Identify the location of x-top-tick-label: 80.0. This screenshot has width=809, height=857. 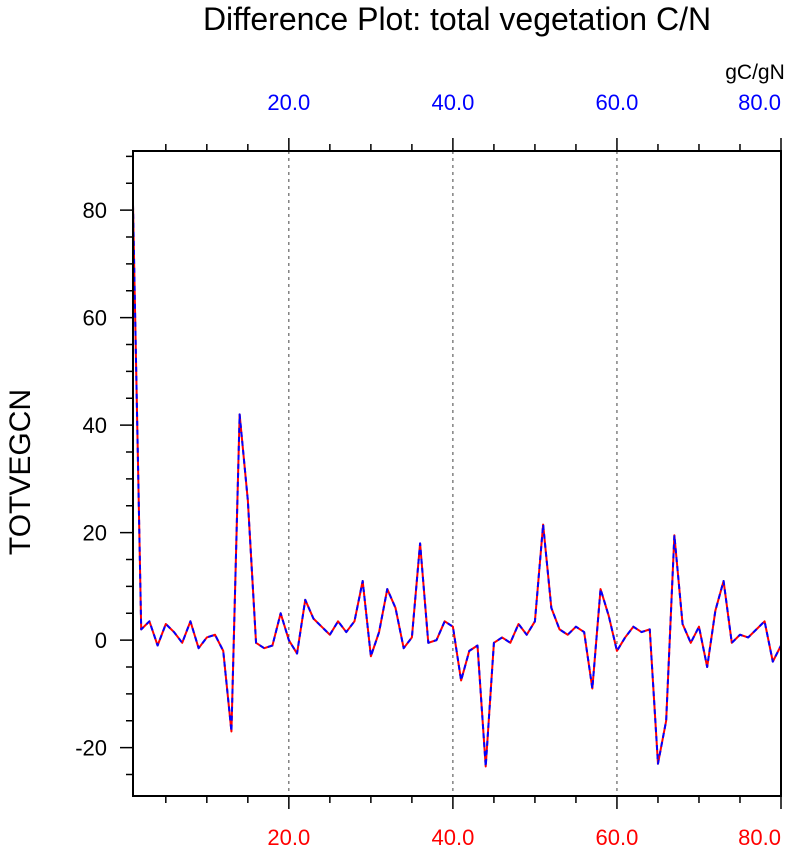
(759, 102).